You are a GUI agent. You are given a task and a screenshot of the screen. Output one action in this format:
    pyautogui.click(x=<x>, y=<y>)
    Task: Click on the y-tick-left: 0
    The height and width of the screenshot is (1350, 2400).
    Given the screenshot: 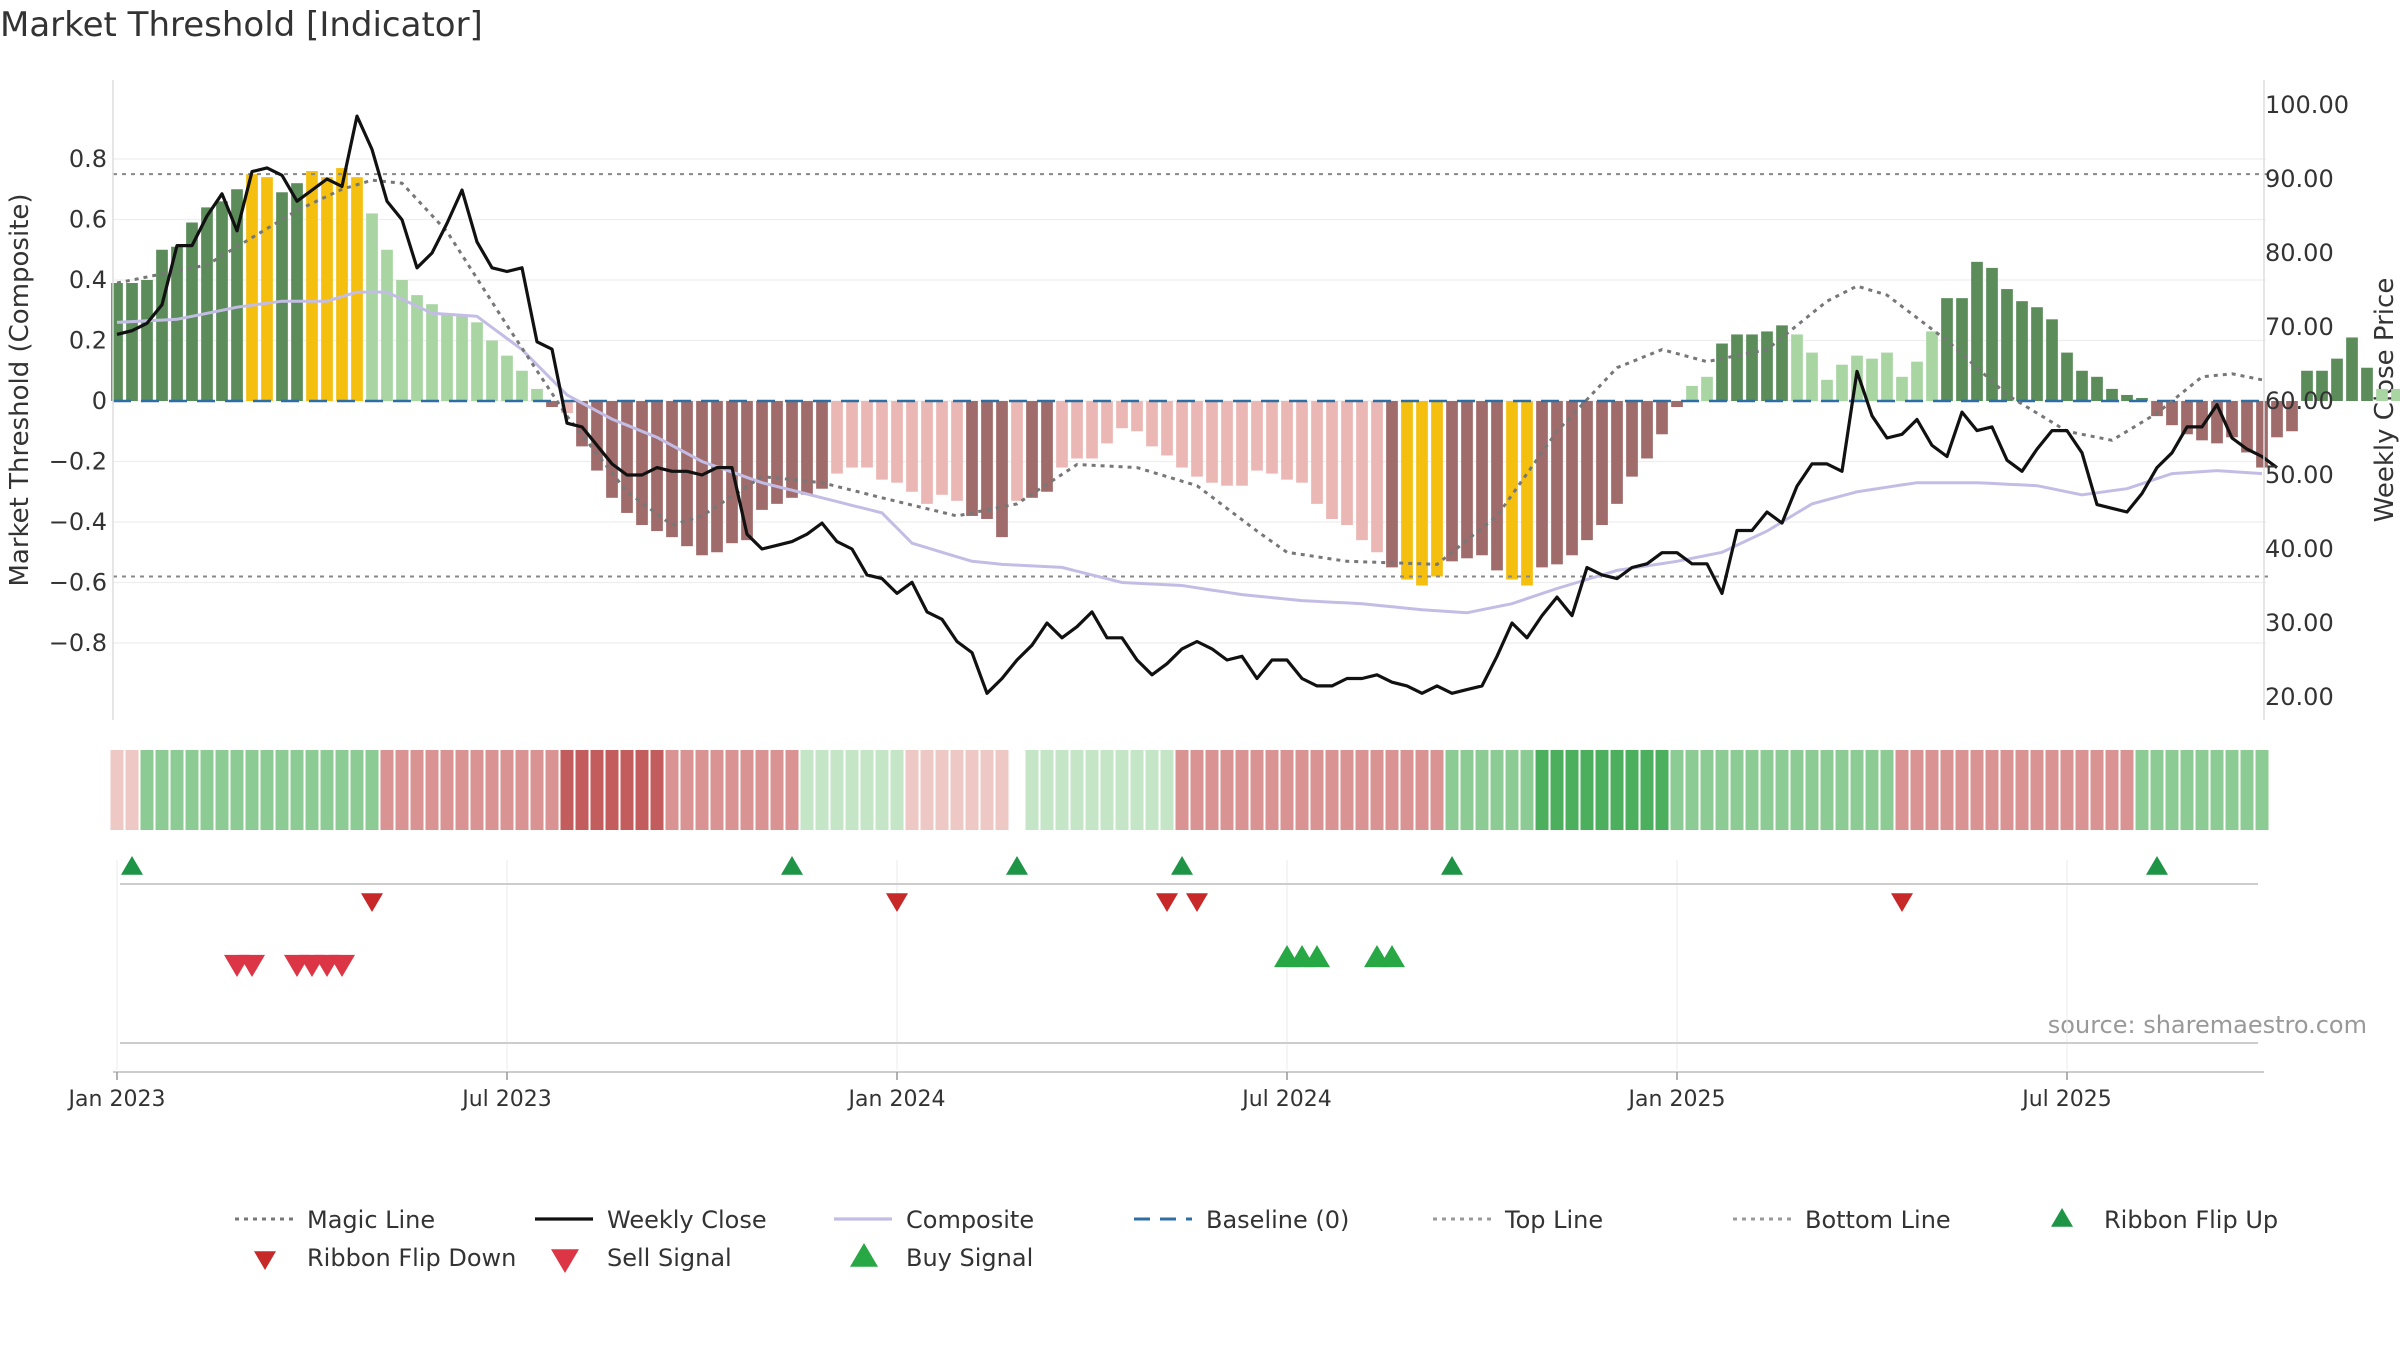 What is the action you would take?
    pyautogui.click(x=99, y=401)
    